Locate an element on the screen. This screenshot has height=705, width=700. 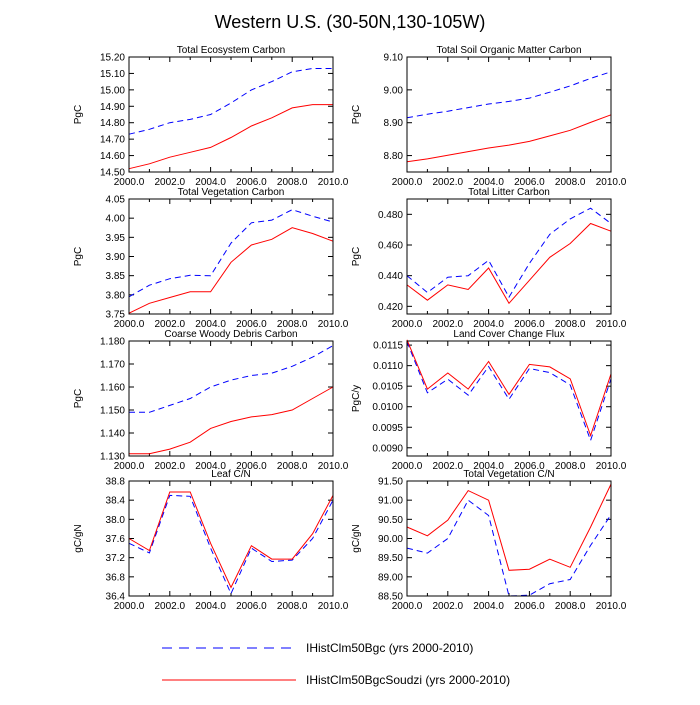
y-tick-label: 14.70 is located at coordinates (112, 140).